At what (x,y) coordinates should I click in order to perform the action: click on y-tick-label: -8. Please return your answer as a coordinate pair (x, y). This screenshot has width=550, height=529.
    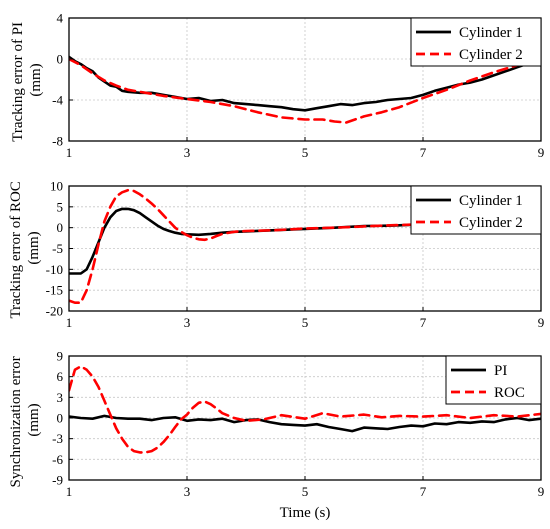
    Looking at the image, I should click on (57, 141).